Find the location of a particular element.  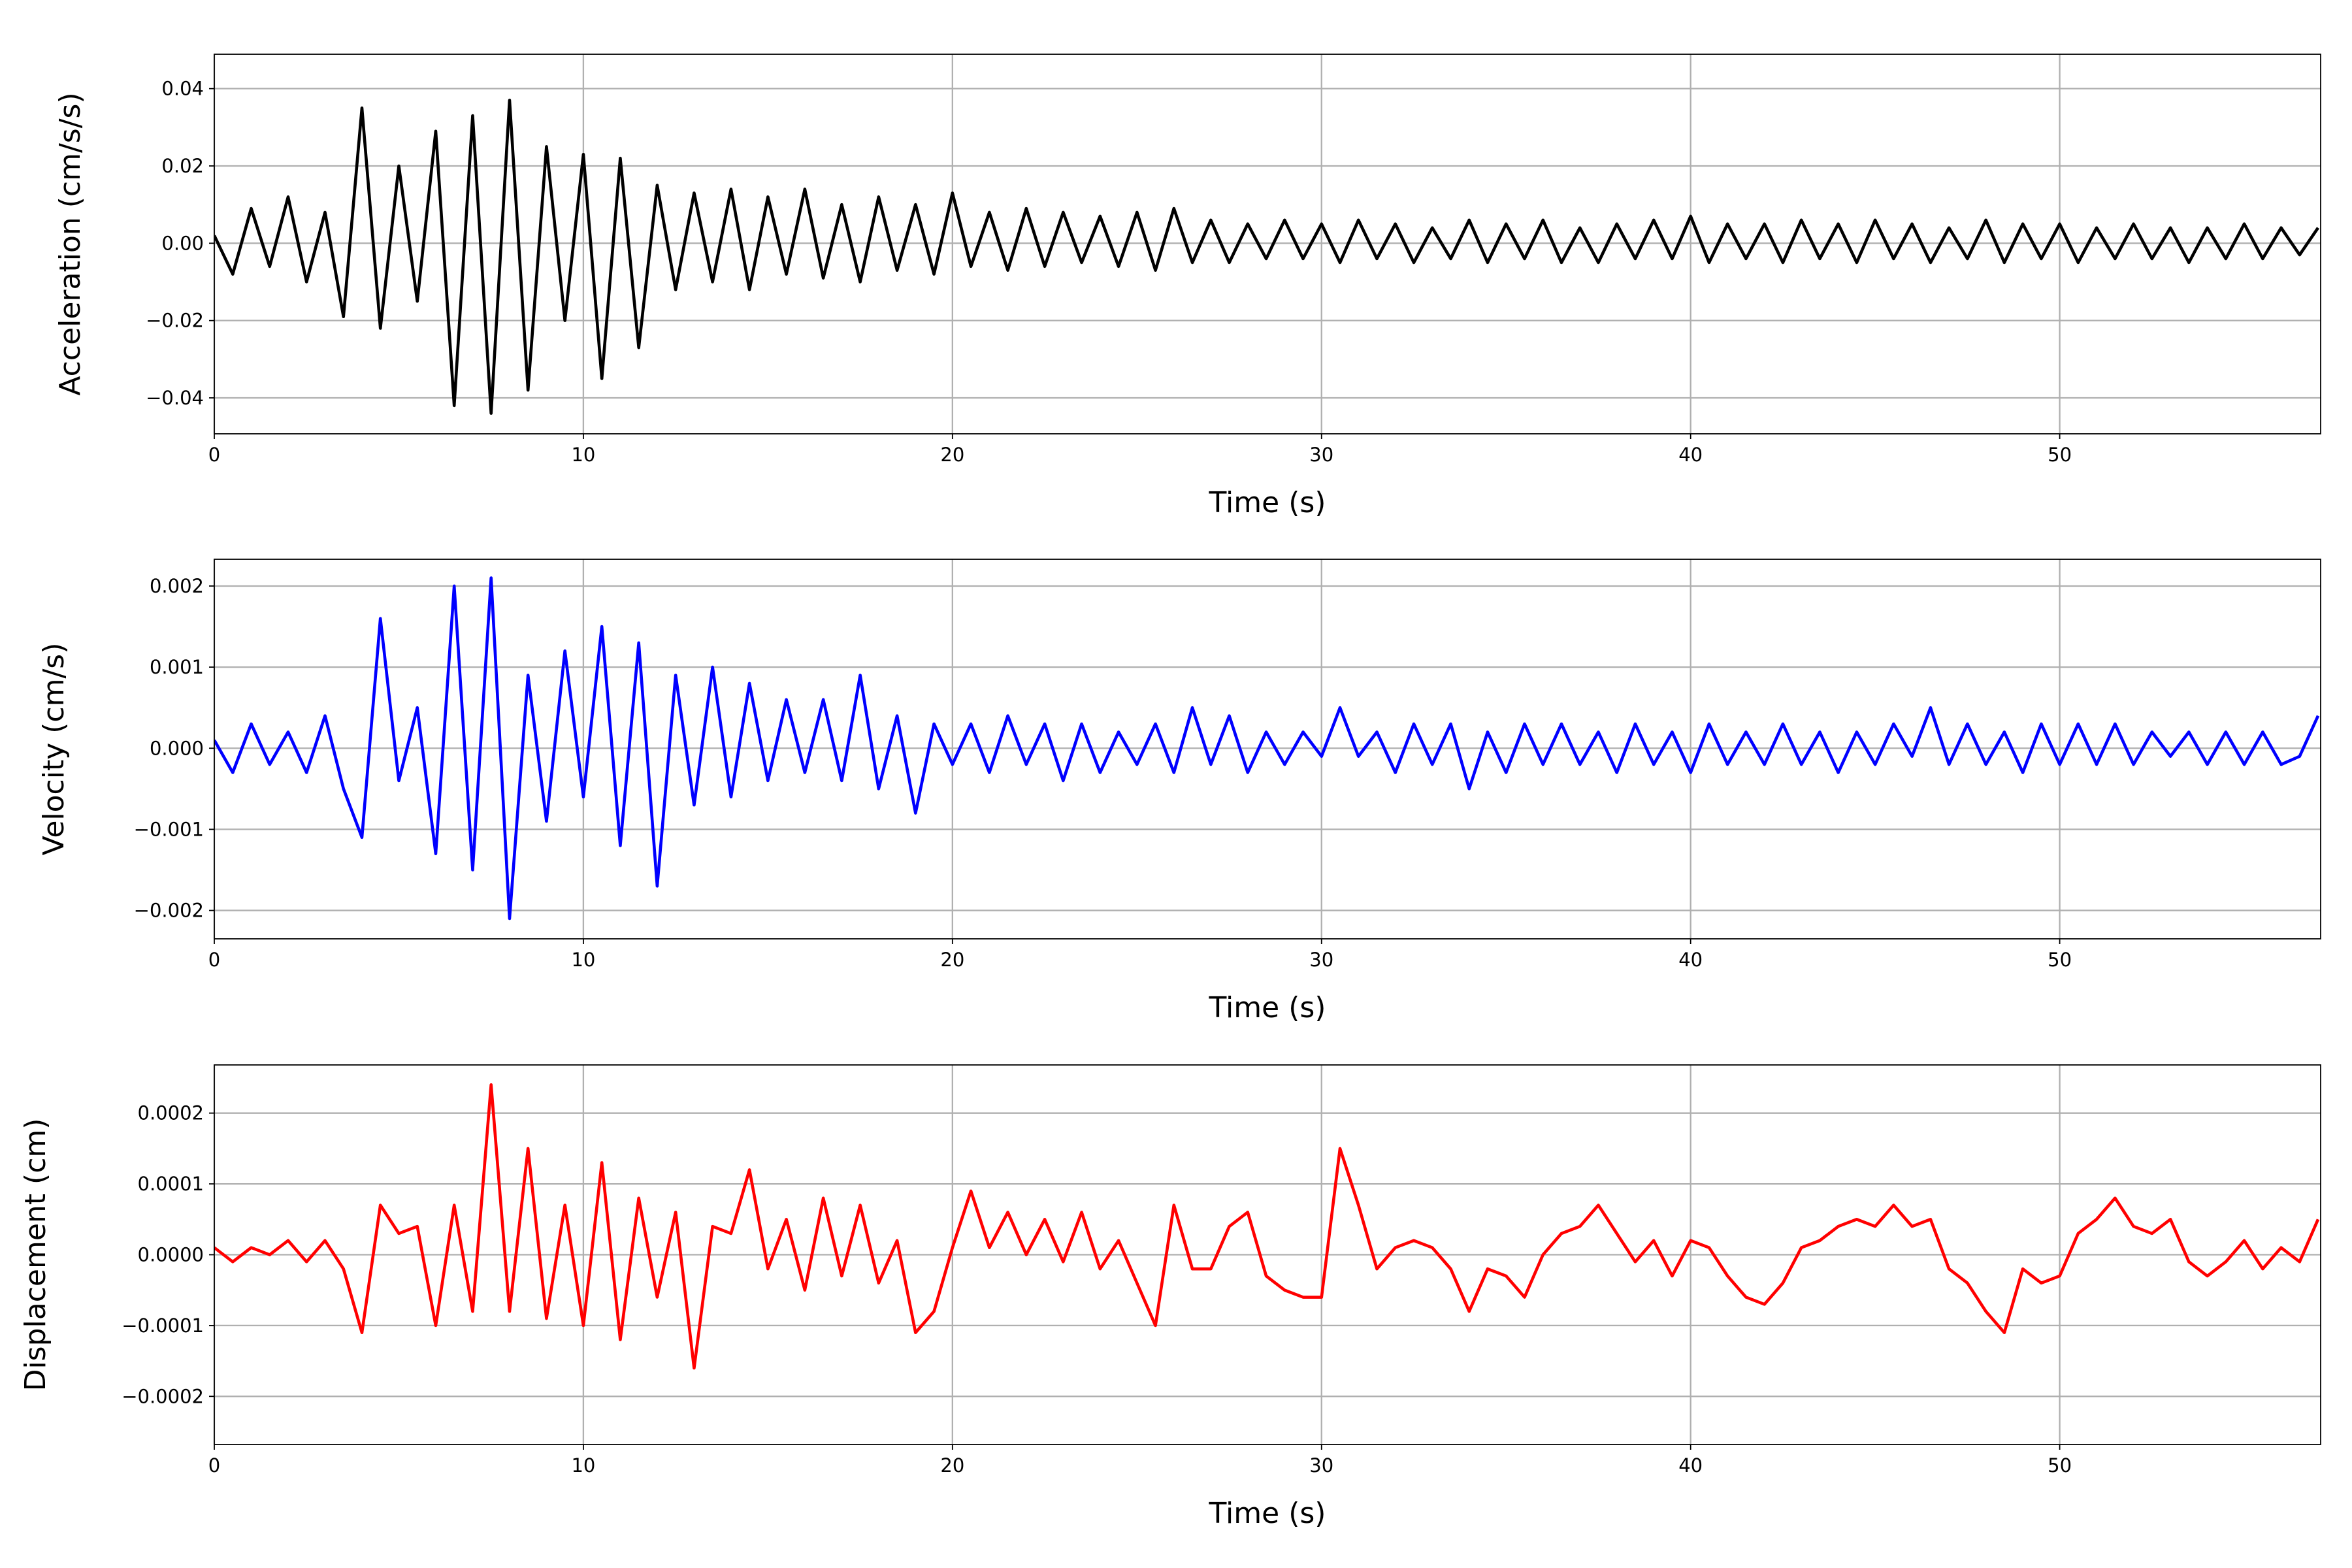

y-axis-label: Acceleration (cm/s/s) is located at coordinates (70, 243).